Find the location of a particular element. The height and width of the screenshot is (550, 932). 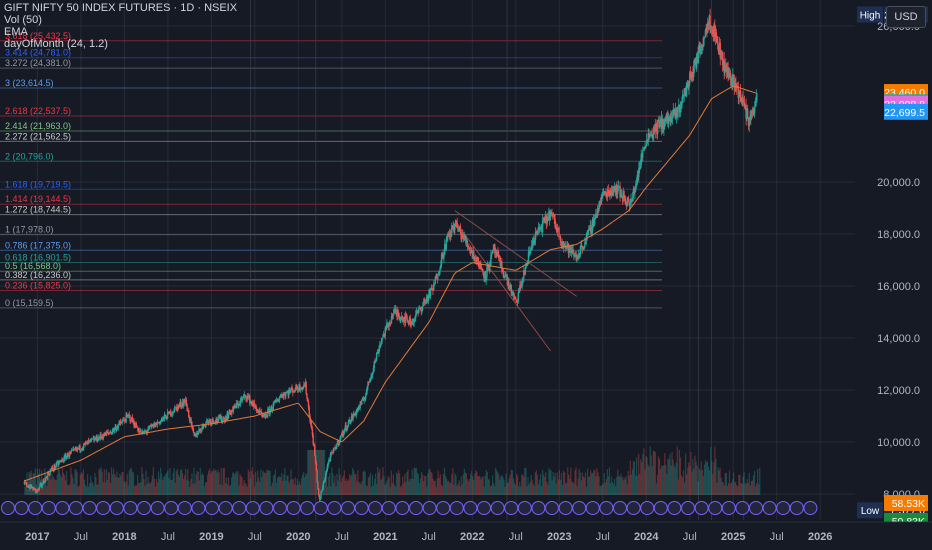

fib-level-label: 2.618 (22,537.5) is located at coordinates (38, 111).